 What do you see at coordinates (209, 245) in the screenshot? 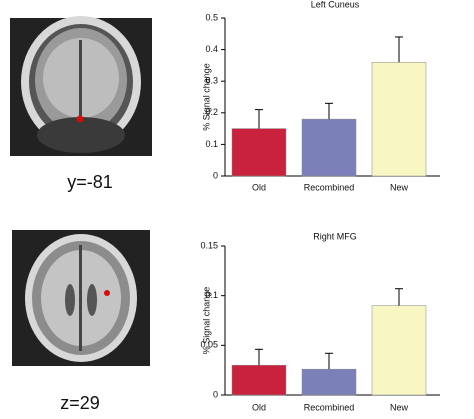
I see `y-tick-label: 0.15` at bounding box center [209, 245].